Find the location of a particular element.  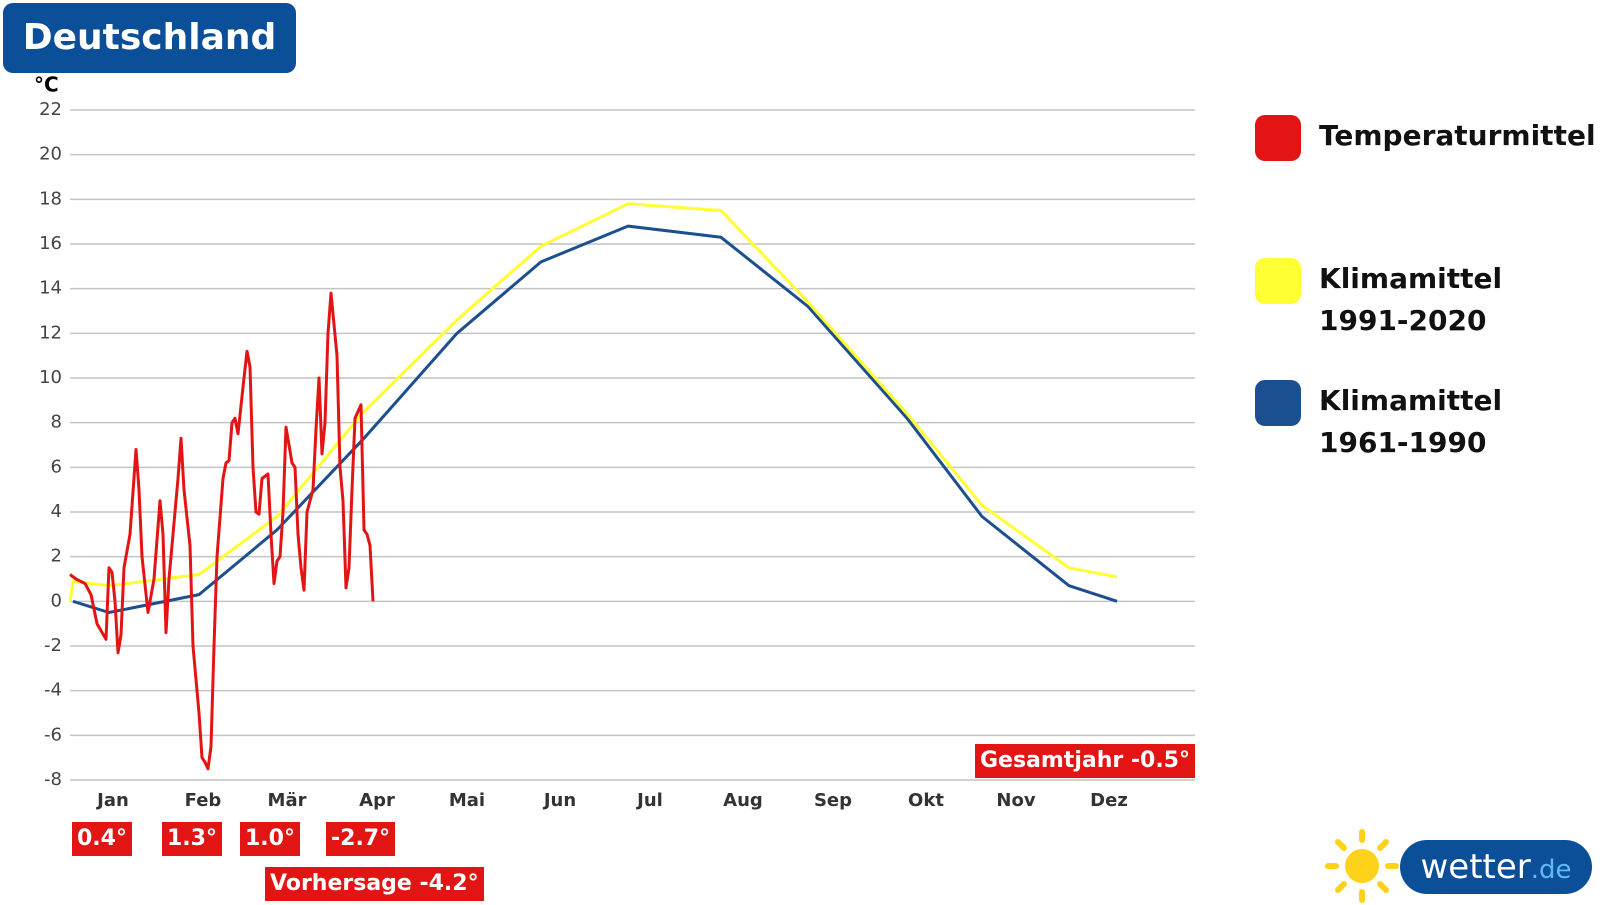

y-tick-label: 0 is located at coordinates (56, 600).